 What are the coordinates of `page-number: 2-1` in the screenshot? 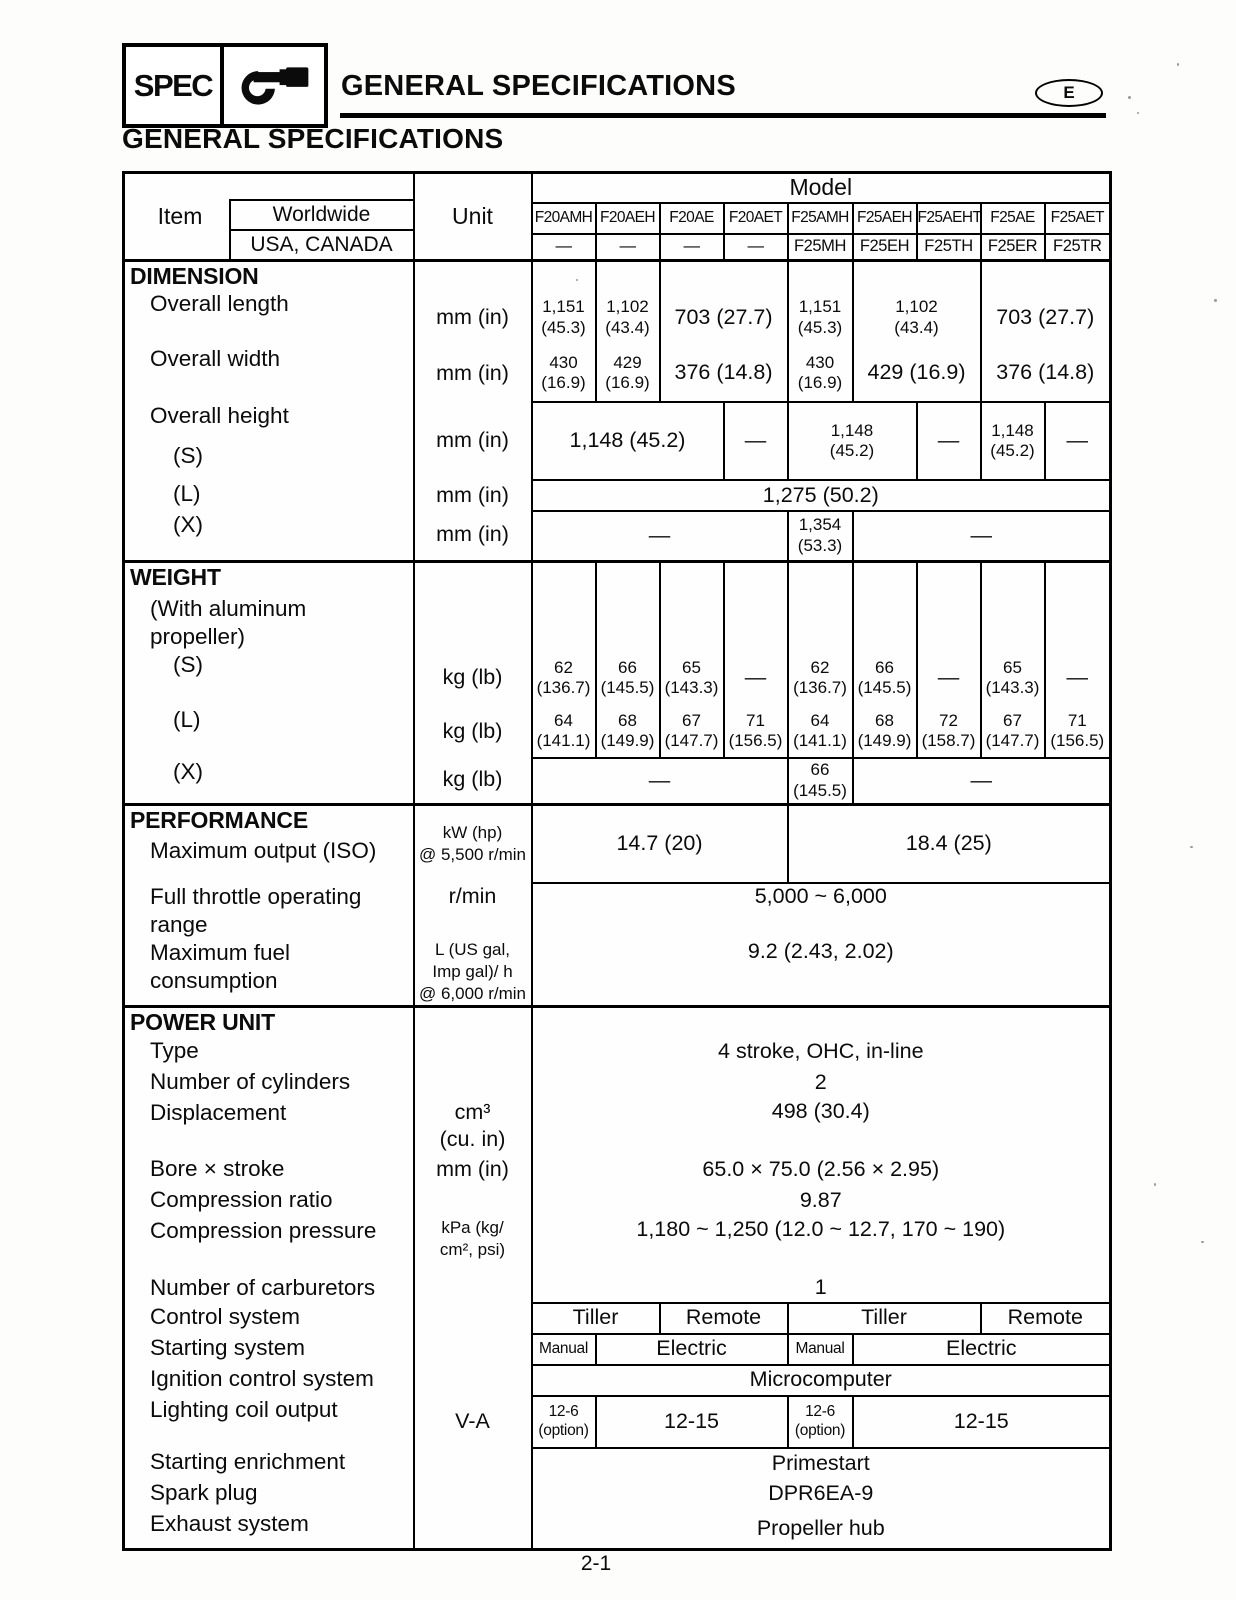 It's located at (596, 1563).